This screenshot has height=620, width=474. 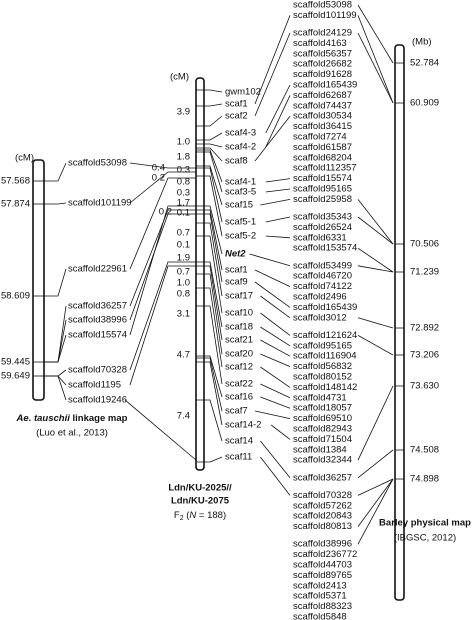 What do you see at coordinates (240, 236) in the screenshot?
I see `marker-label: scaf5-2` at bounding box center [240, 236].